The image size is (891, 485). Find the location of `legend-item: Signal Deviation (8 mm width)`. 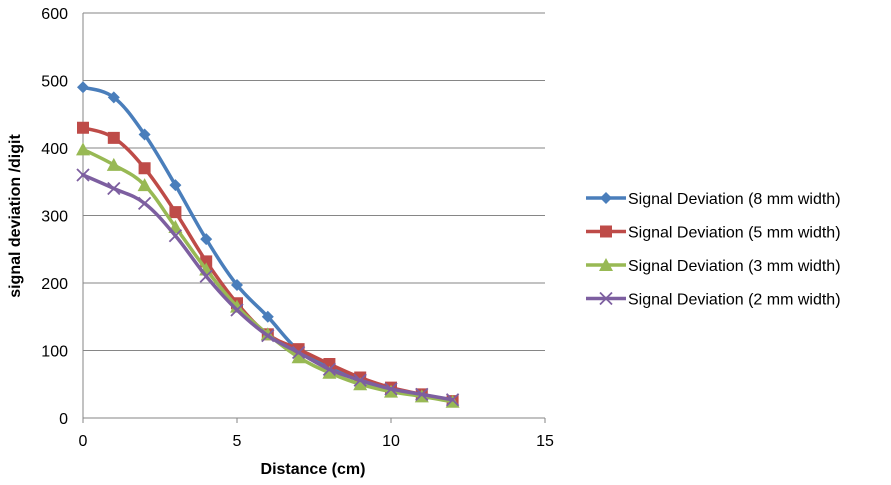

legend-item: Signal Deviation (8 mm width) is located at coordinates (713, 199).